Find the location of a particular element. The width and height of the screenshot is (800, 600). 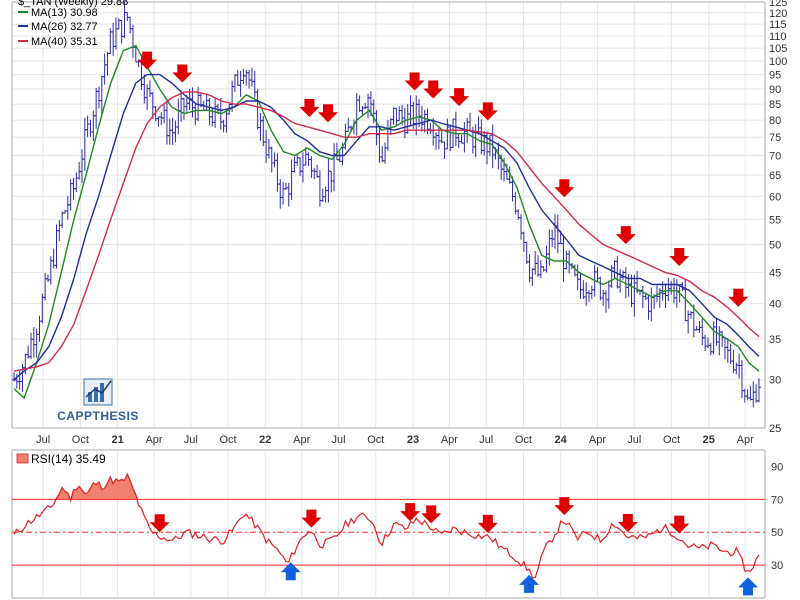

price-y-tick-label: 75 is located at coordinates (775, 138).